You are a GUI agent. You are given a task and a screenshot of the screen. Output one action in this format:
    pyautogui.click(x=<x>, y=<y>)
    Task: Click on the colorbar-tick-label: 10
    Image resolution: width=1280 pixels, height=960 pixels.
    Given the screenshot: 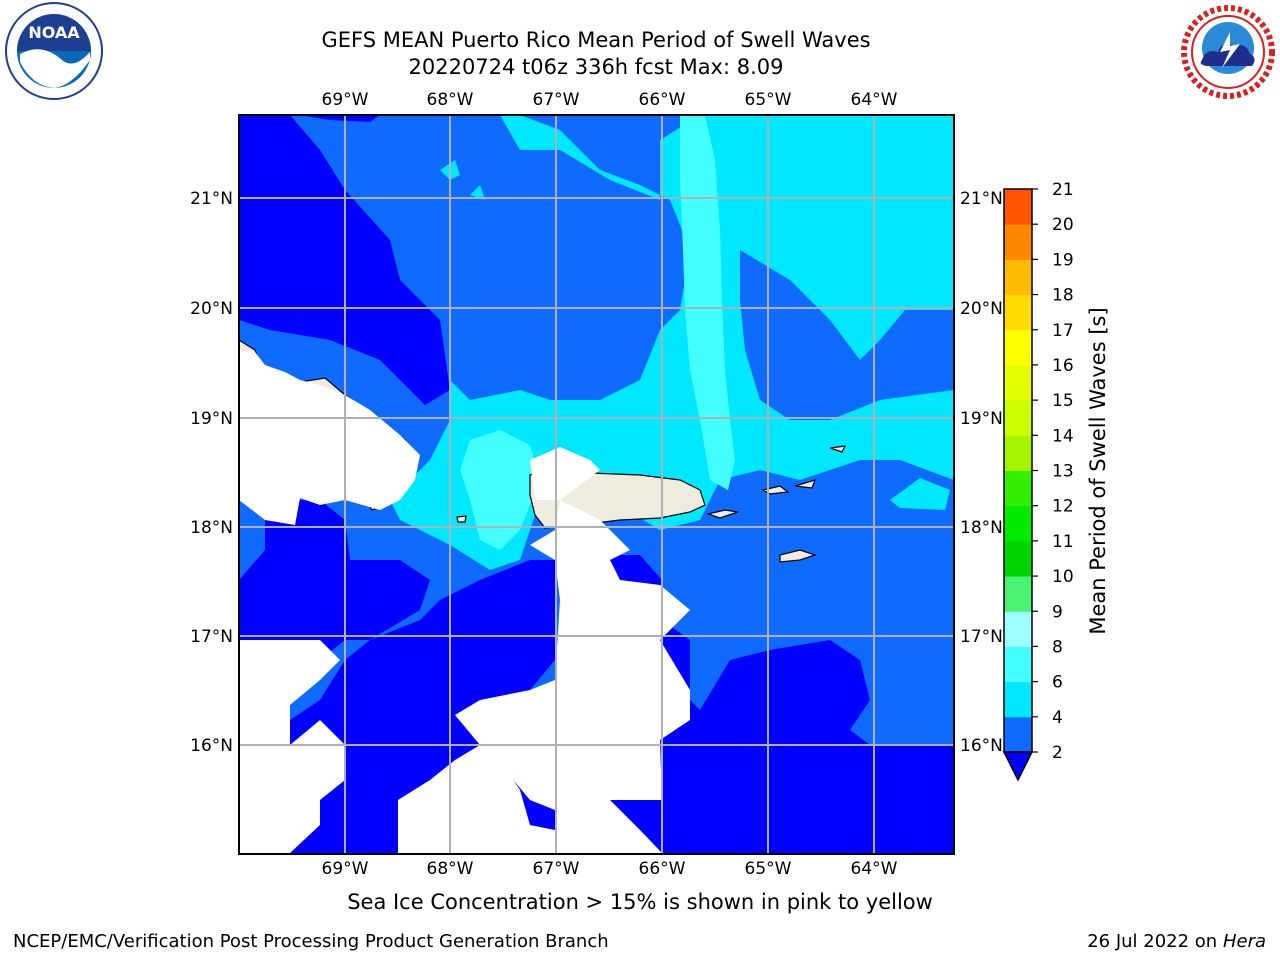 What is the action you would take?
    pyautogui.click(x=1063, y=577)
    